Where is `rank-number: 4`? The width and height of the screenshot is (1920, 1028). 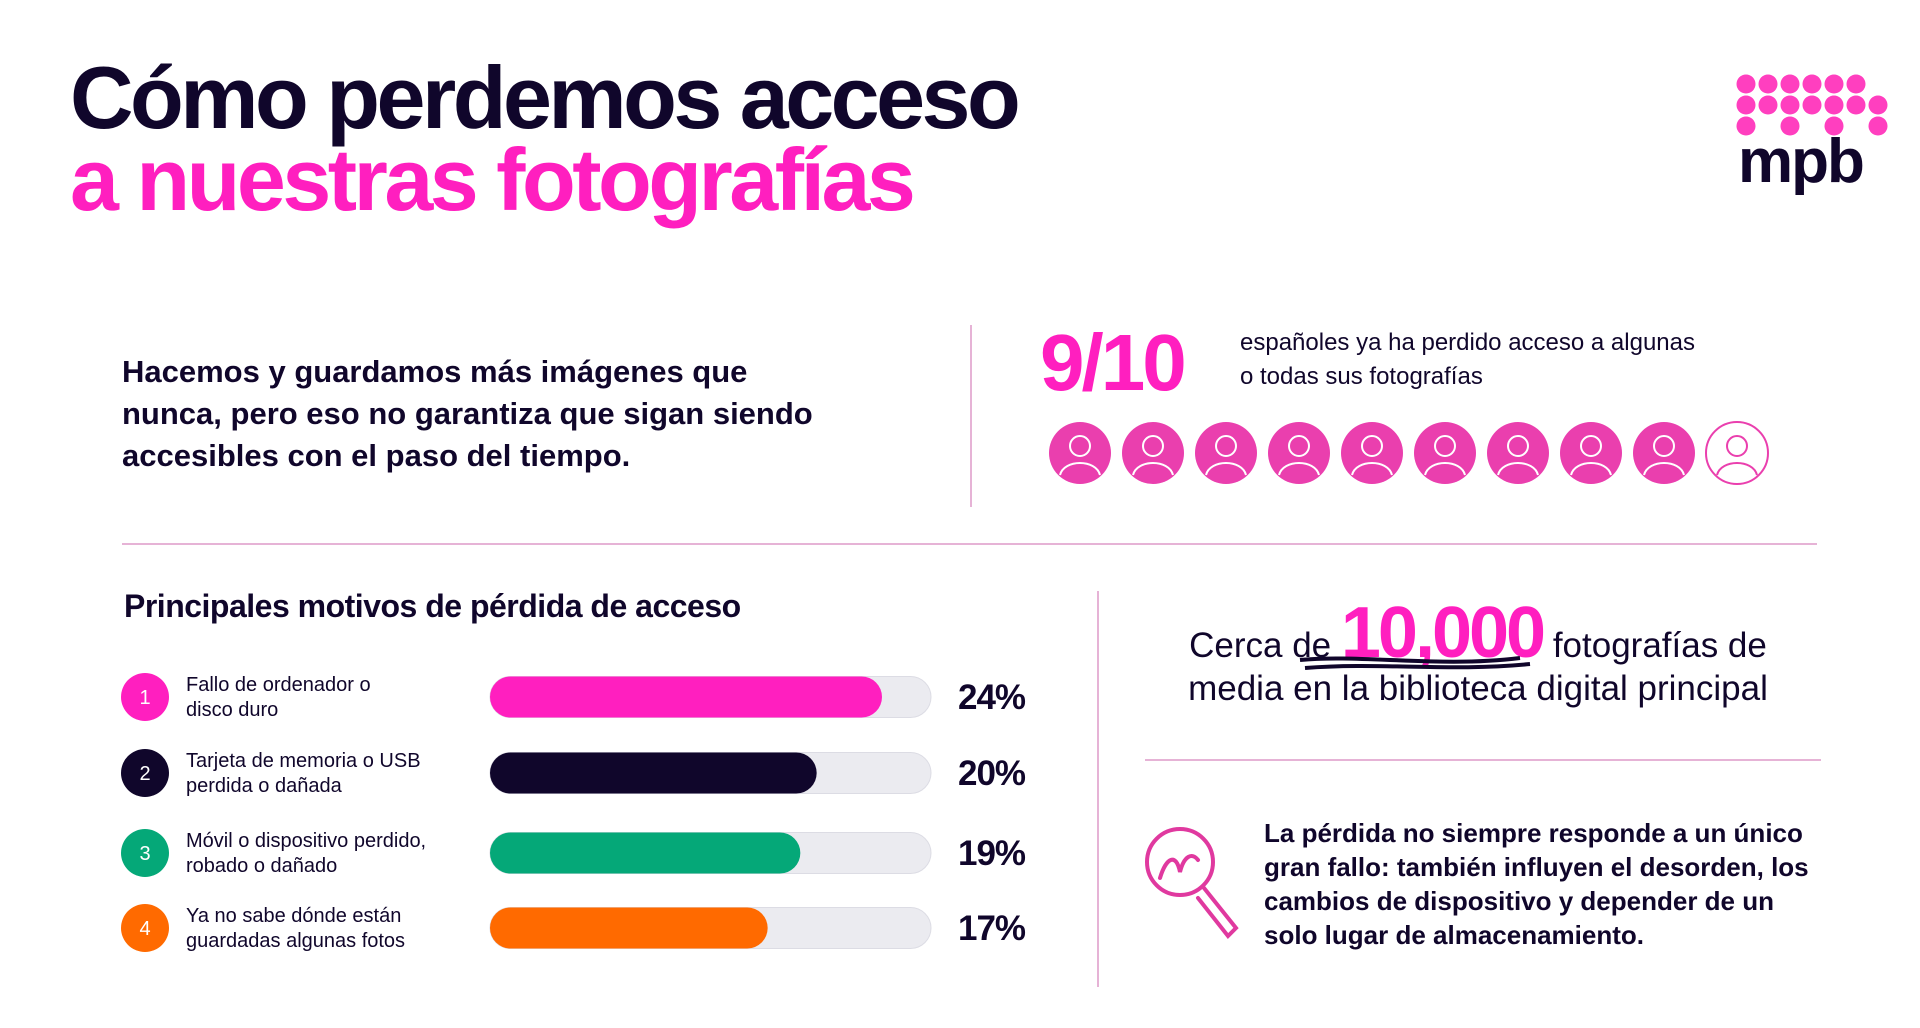
rank-number: 4 is located at coordinates (144, 929).